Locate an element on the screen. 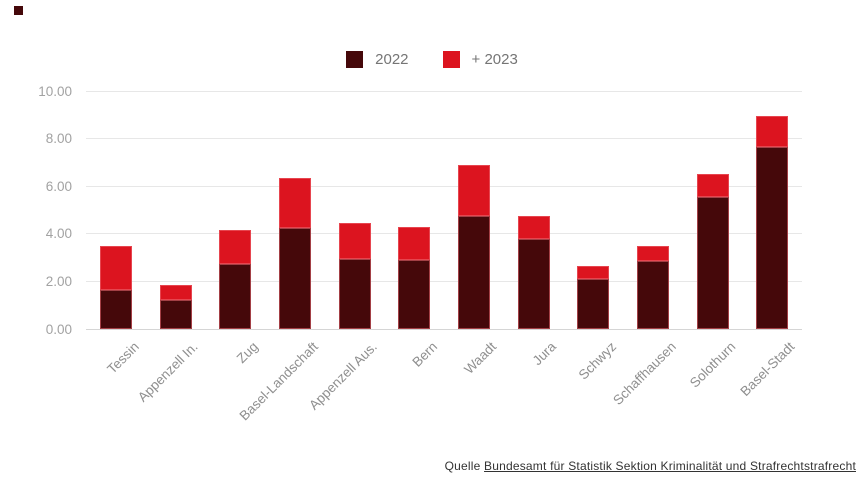 The width and height of the screenshot is (864, 486). bar-schaffhausen is located at coordinates (652, 287).